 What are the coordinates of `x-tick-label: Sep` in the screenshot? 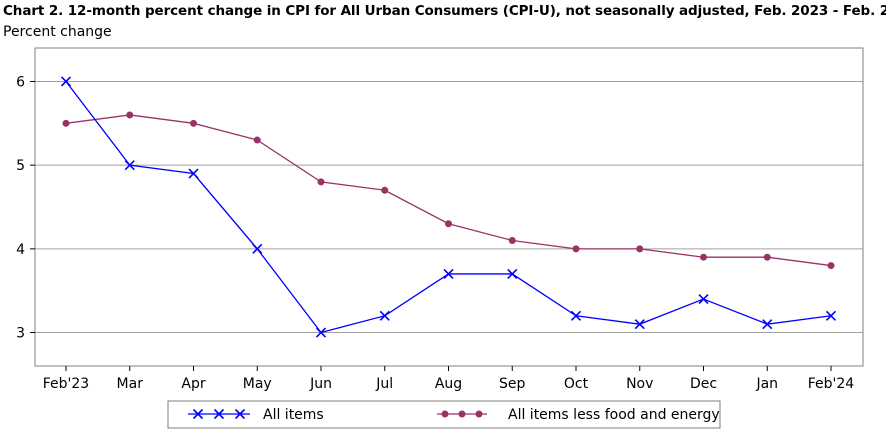 It's located at (512, 384).